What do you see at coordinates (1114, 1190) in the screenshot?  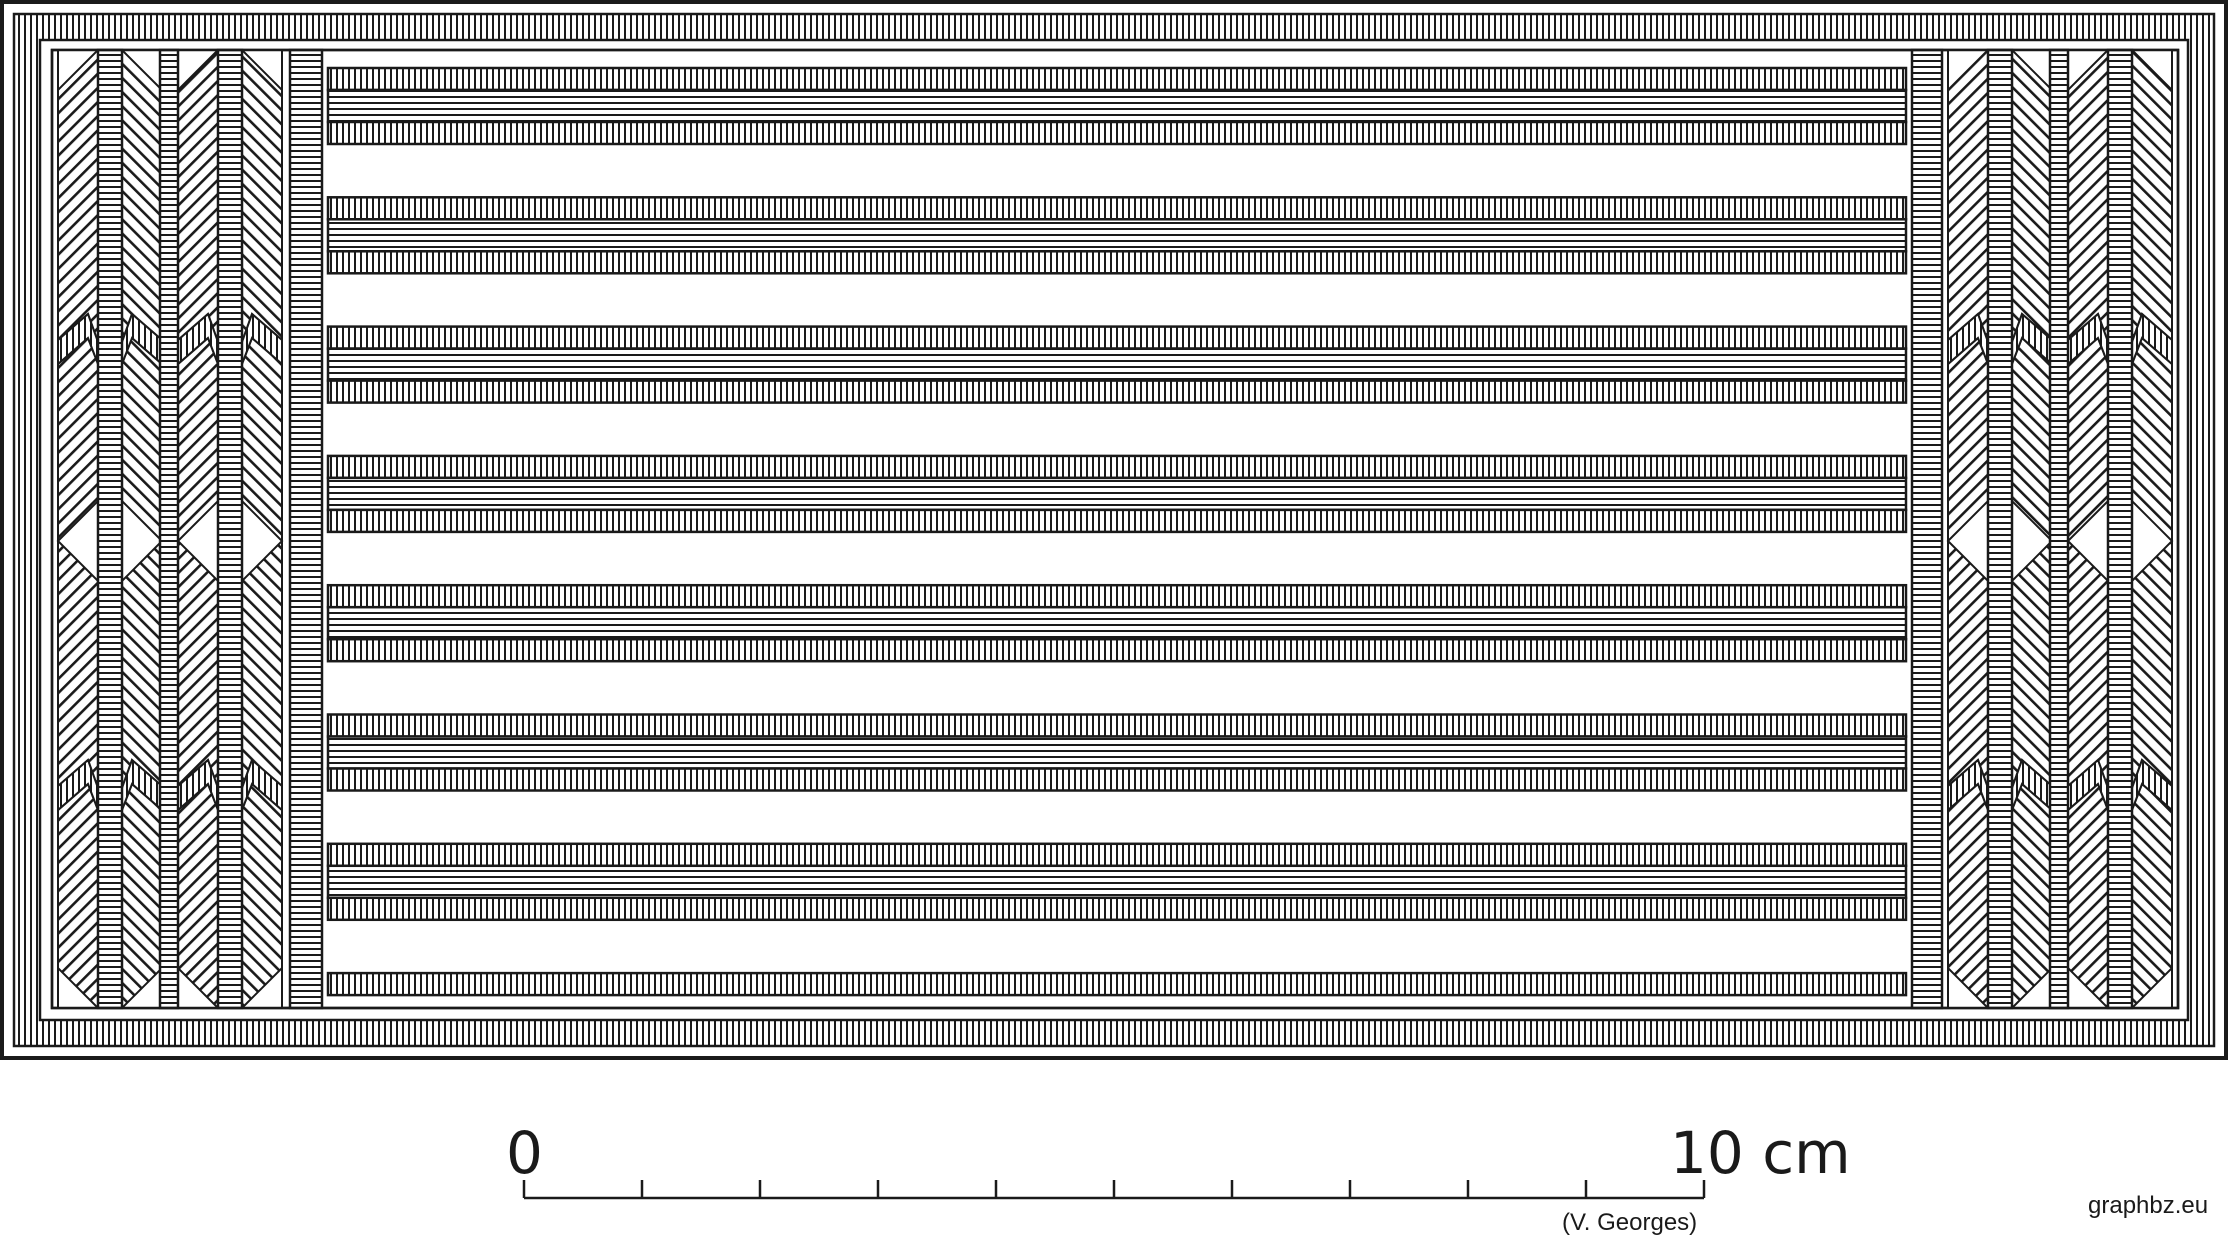 I see `scale-bar` at bounding box center [1114, 1190].